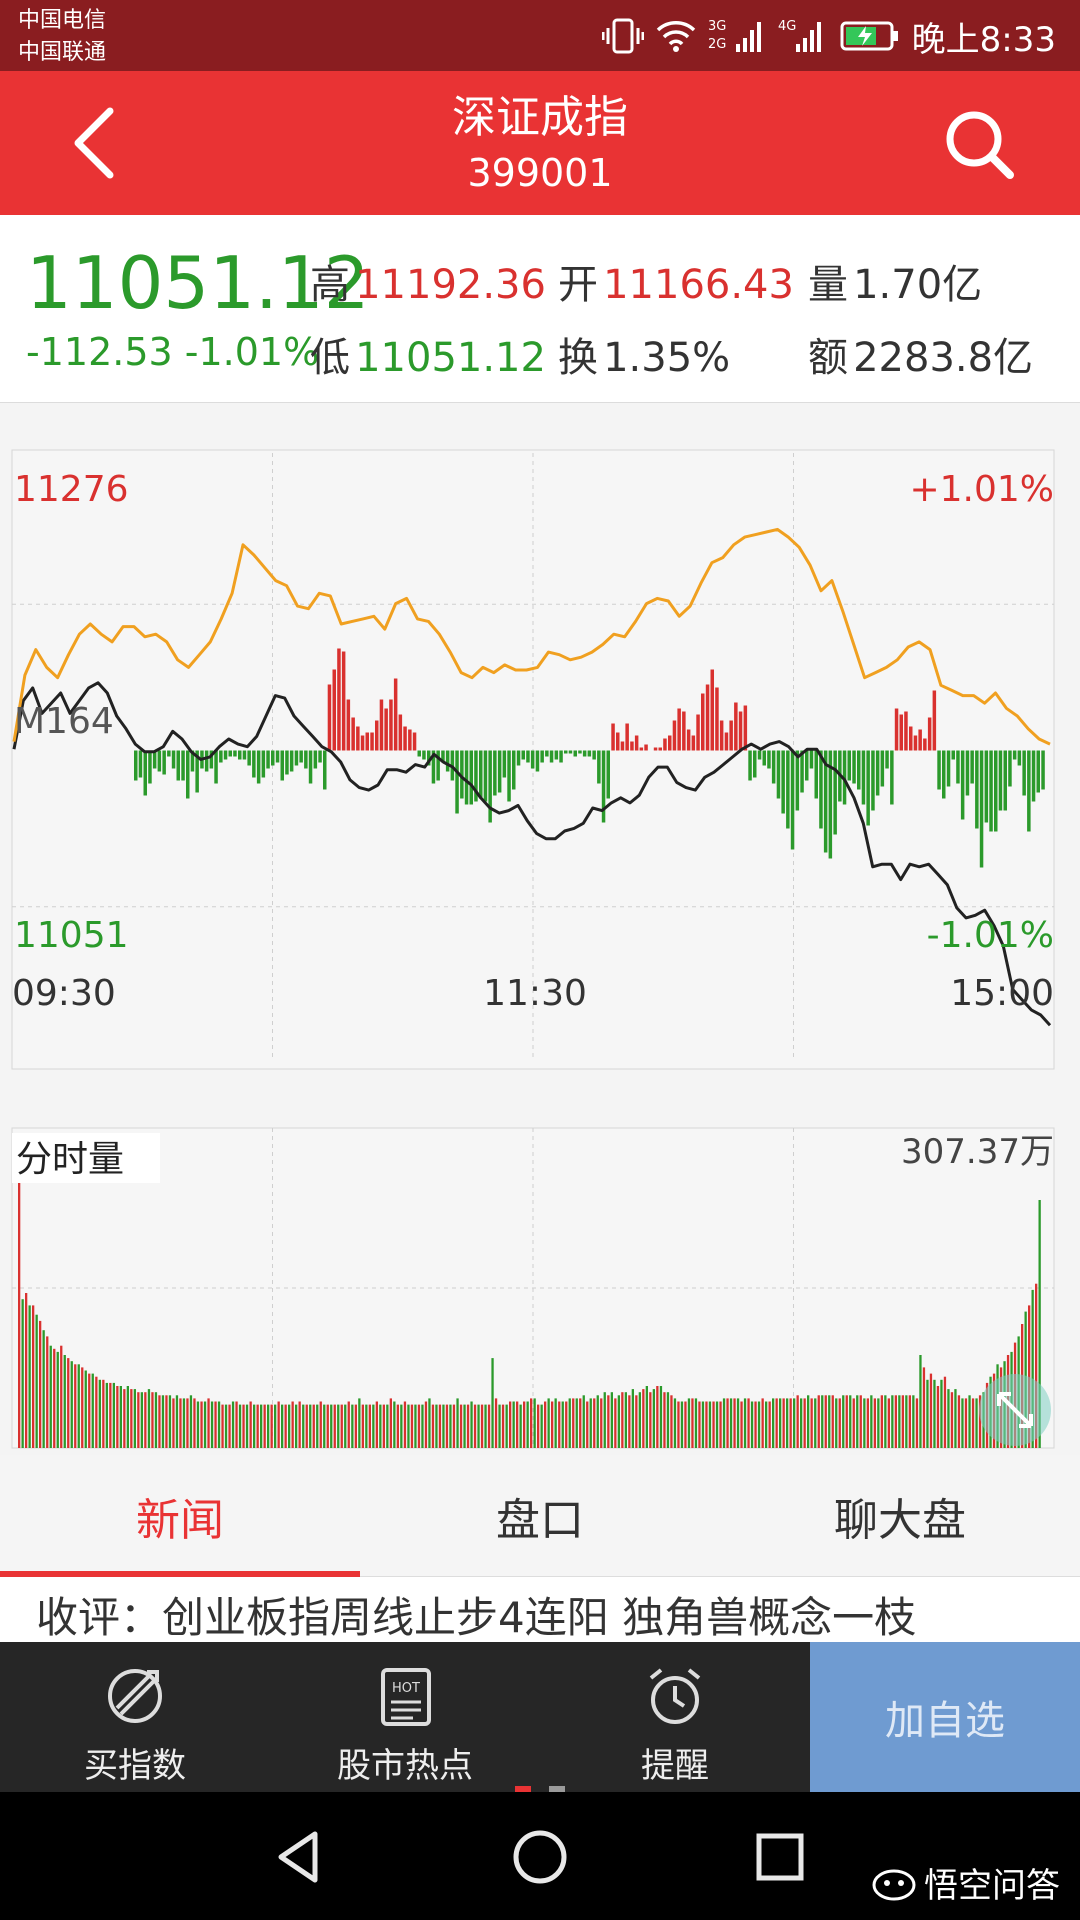 Image resolution: width=1080 pixels, height=1920 pixels. I want to click on network-label-2: 2G, so click(717, 44).